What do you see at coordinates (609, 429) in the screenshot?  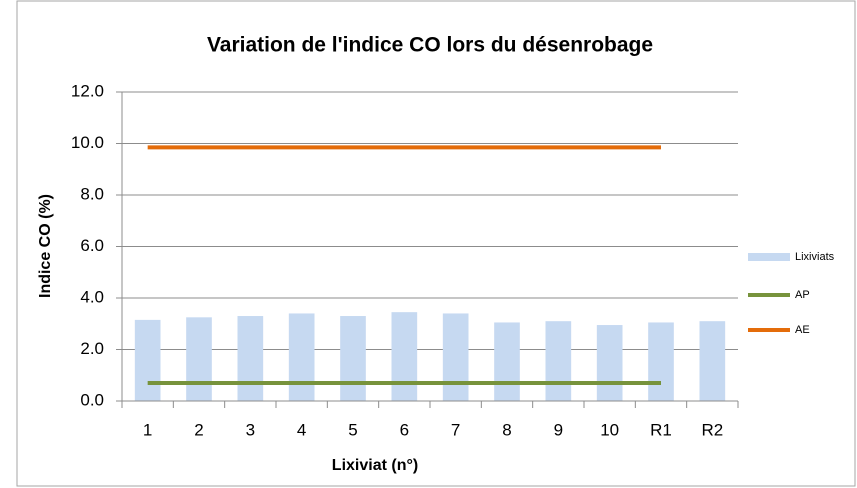 I see `x-tick-label: 10` at bounding box center [609, 429].